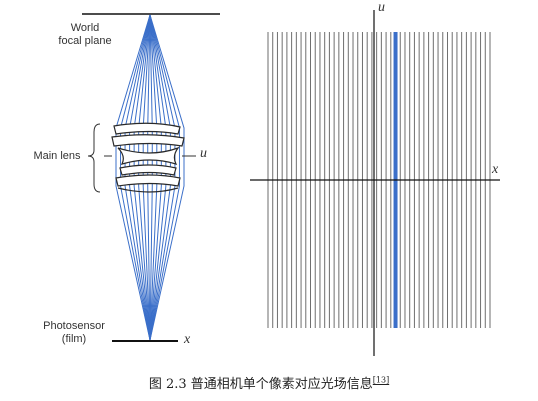 This screenshot has height=401, width=538. I want to click on world-label-line1: World, so click(85, 28).